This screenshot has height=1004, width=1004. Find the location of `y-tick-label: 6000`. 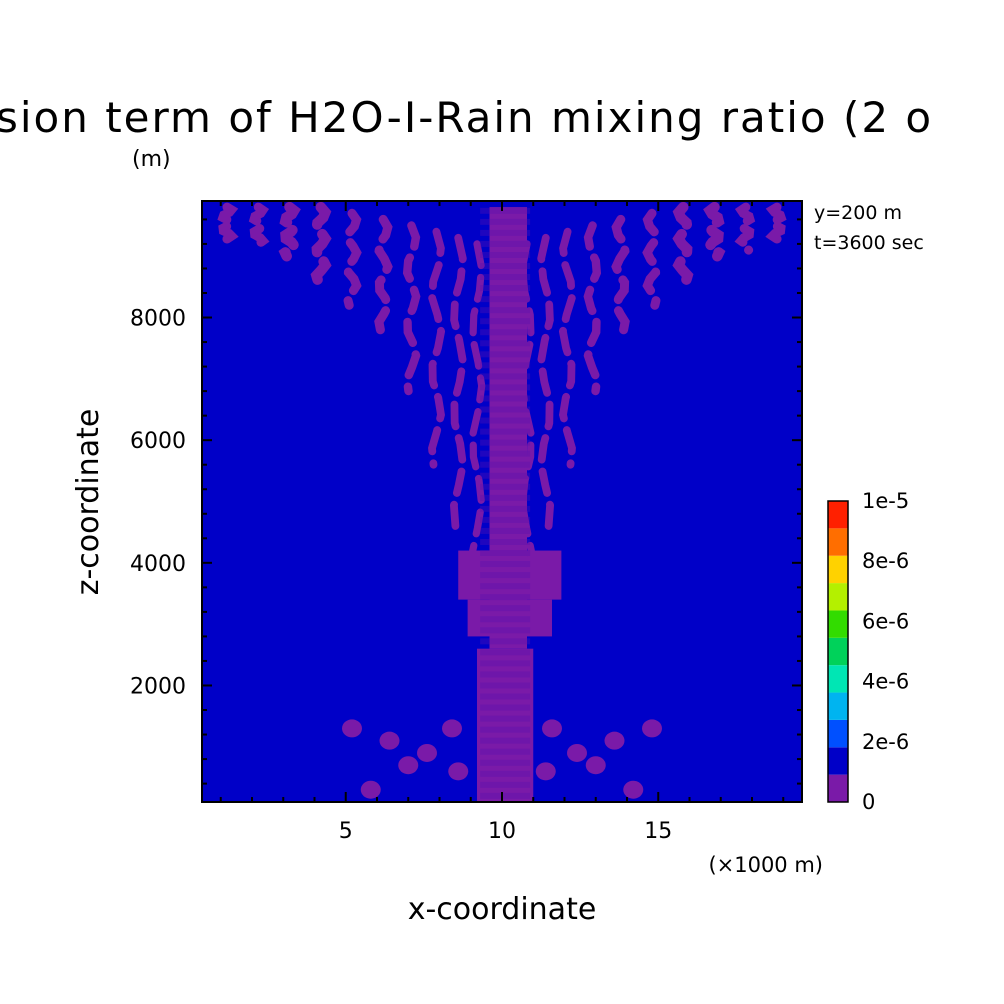

y-tick-label: 6000 is located at coordinates (158, 441).